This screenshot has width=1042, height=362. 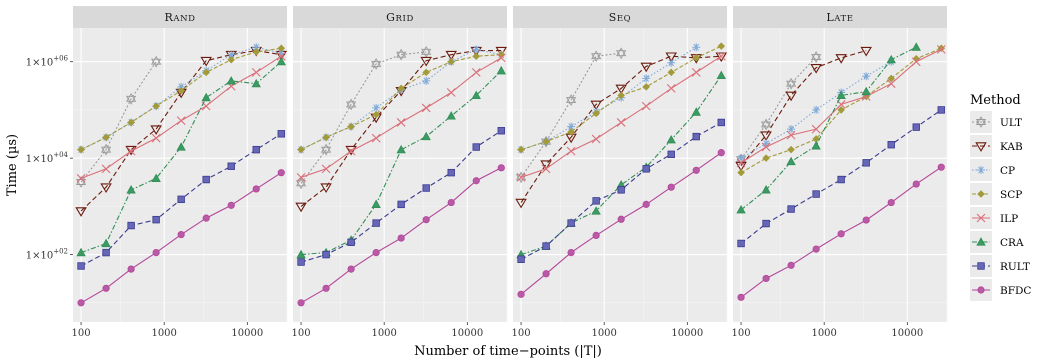 What do you see at coordinates (1015, 267) in the screenshot?
I see `legend-label: RULT` at bounding box center [1015, 267].